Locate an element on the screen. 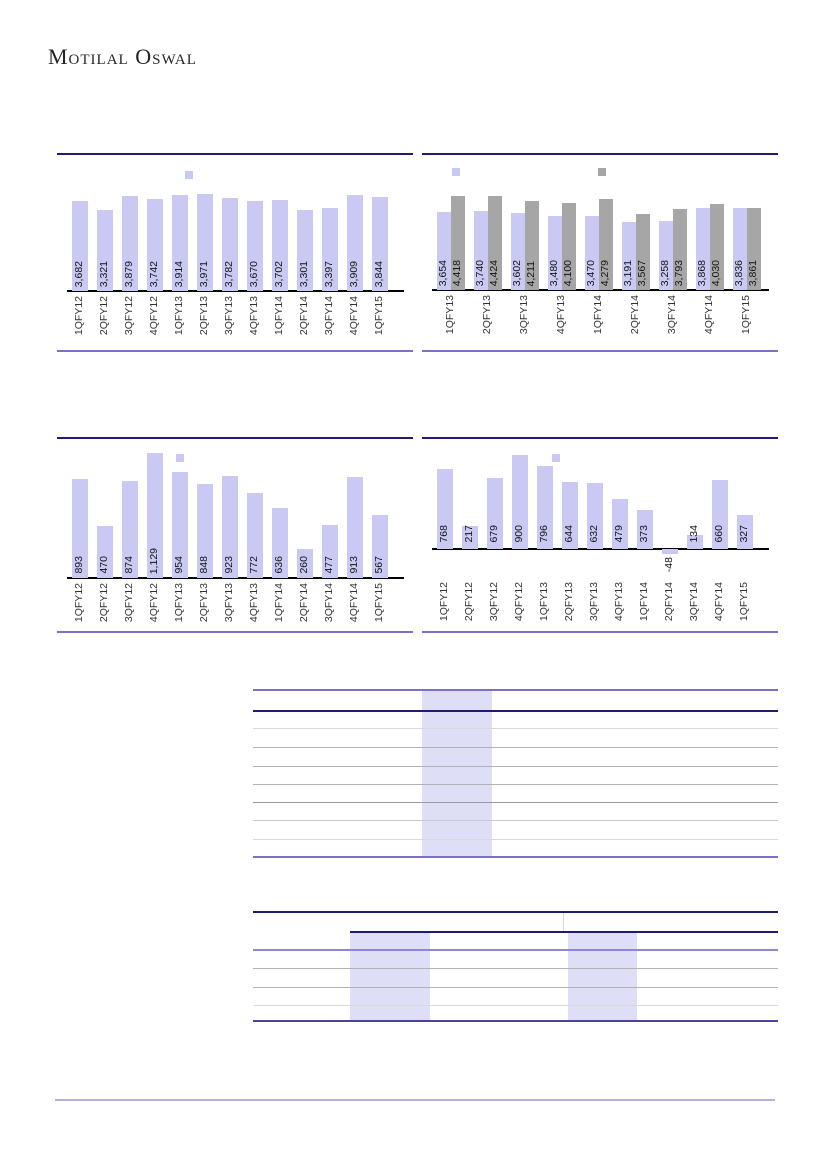 The width and height of the screenshot is (827, 1169). x-axis-label: 2QFY12 is located at coordinates (104, 316).